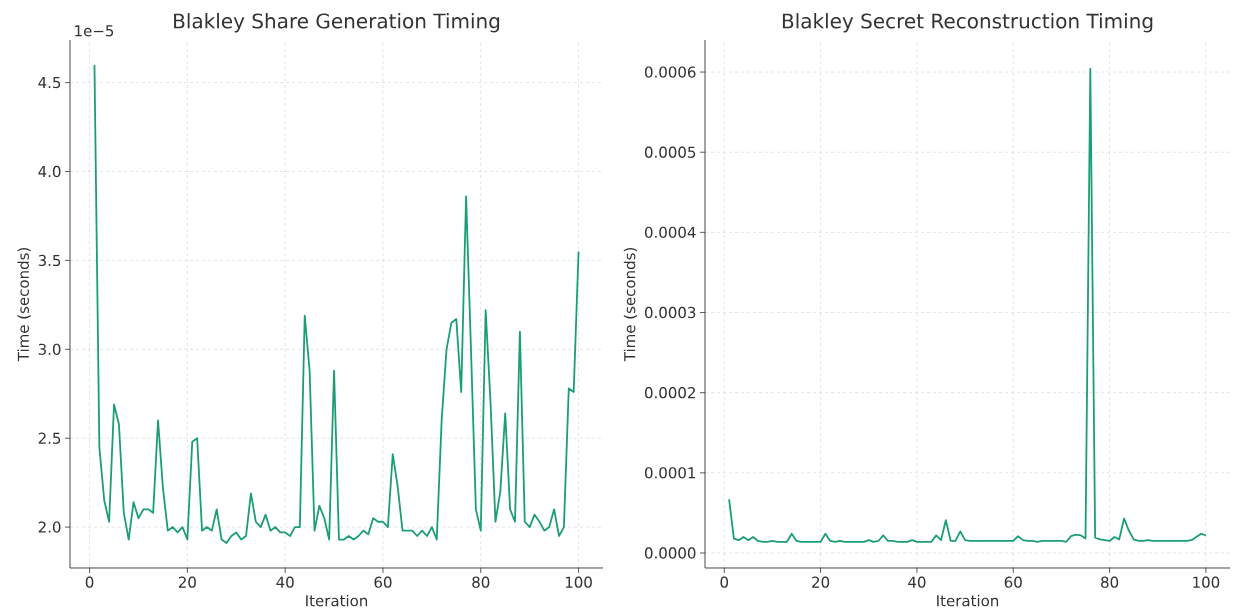 Image resolution: width=1239 pixels, height=612 pixels. What do you see at coordinates (49, 349) in the screenshot?
I see `y-tick-label: 3.0` at bounding box center [49, 349].